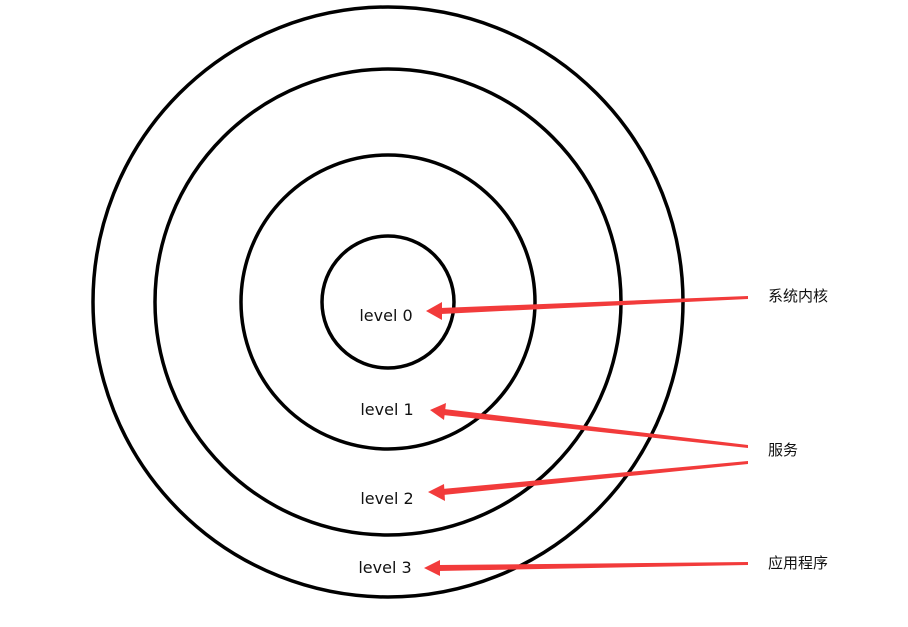 This screenshot has width=908, height=627. What do you see at coordinates (783, 450) in the screenshot?
I see `services-annotation: 服务` at bounding box center [783, 450].